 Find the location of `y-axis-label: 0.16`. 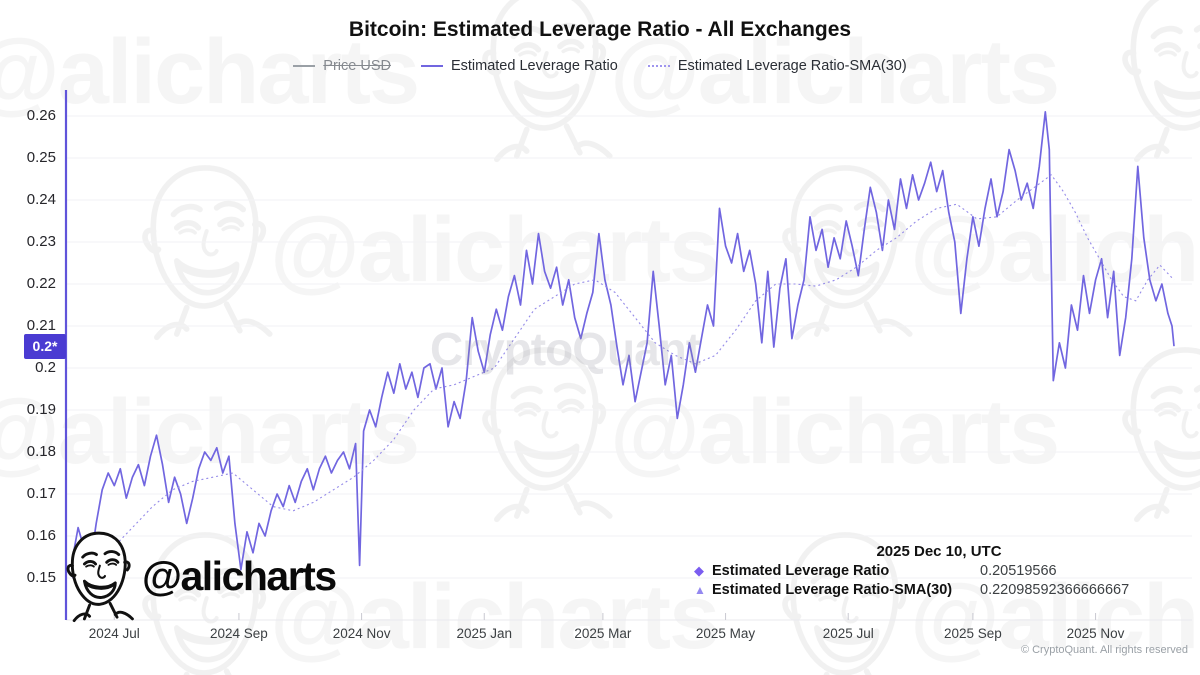

y-axis-label: 0.16 is located at coordinates (41, 535).